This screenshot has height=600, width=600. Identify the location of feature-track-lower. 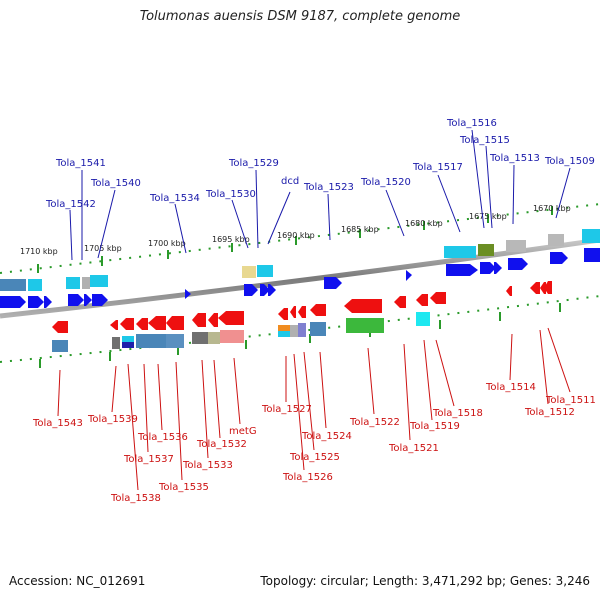
(241, 332).